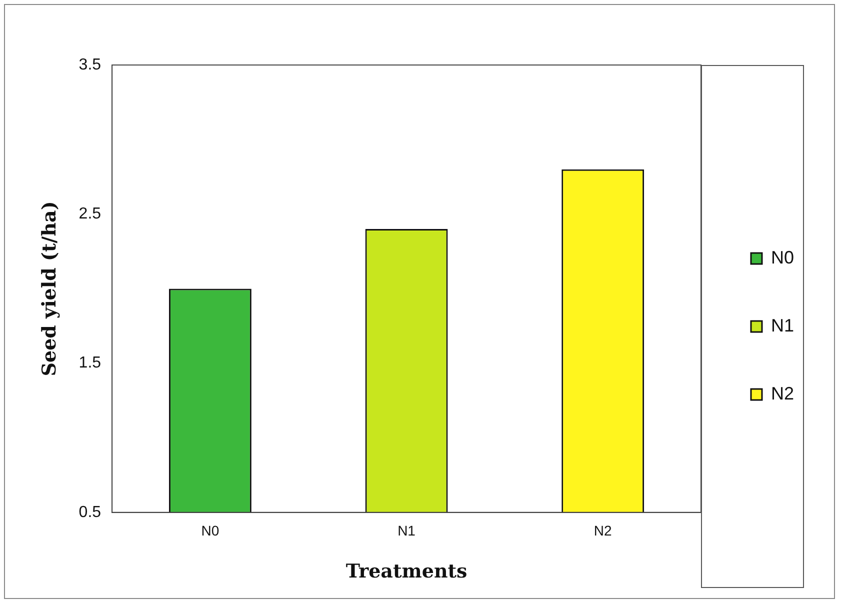 This screenshot has height=605, width=841. I want to click on y-tick-label: 0.5, so click(90, 512).